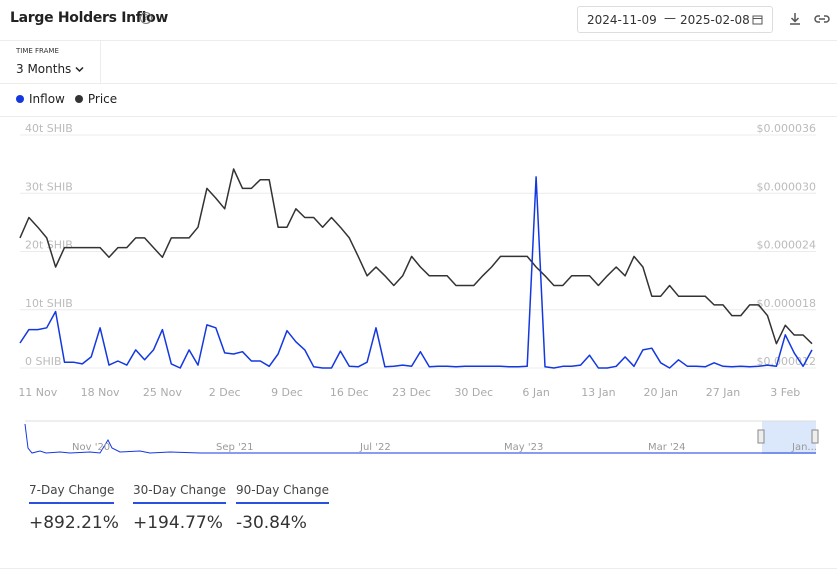 The width and height of the screenshot is (837, 571). What do you see at coordinates (787, 186) in the screenshot?
I see `y2-tick-label: $0.000030` at bounding box center [787, 186].